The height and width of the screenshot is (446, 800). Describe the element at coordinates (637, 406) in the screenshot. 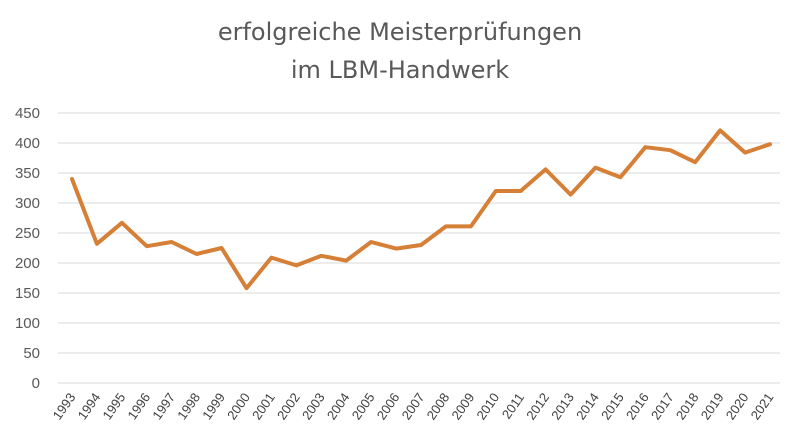

I see `x-tick-label: 2016` at that location.